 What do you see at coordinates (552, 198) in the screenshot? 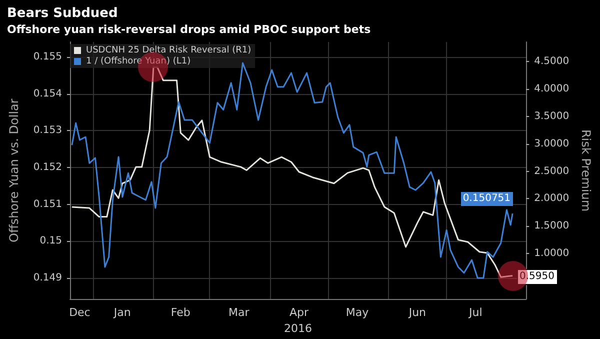
I see `y2-tick-label: 2.0000` at bounding box center [552, 198].